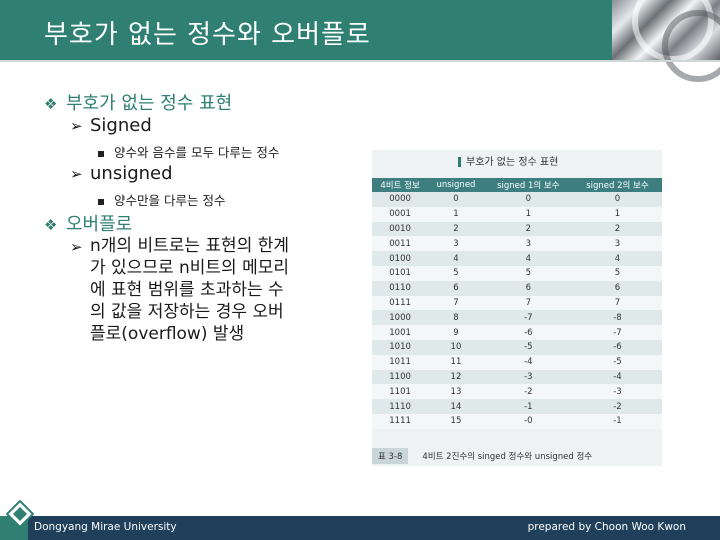 This screenshot has width=720, height=540. What do you see at coordinates (528, 421) in the screenshot?
I see `table-cell: -0` at bounding box center [528, 421].